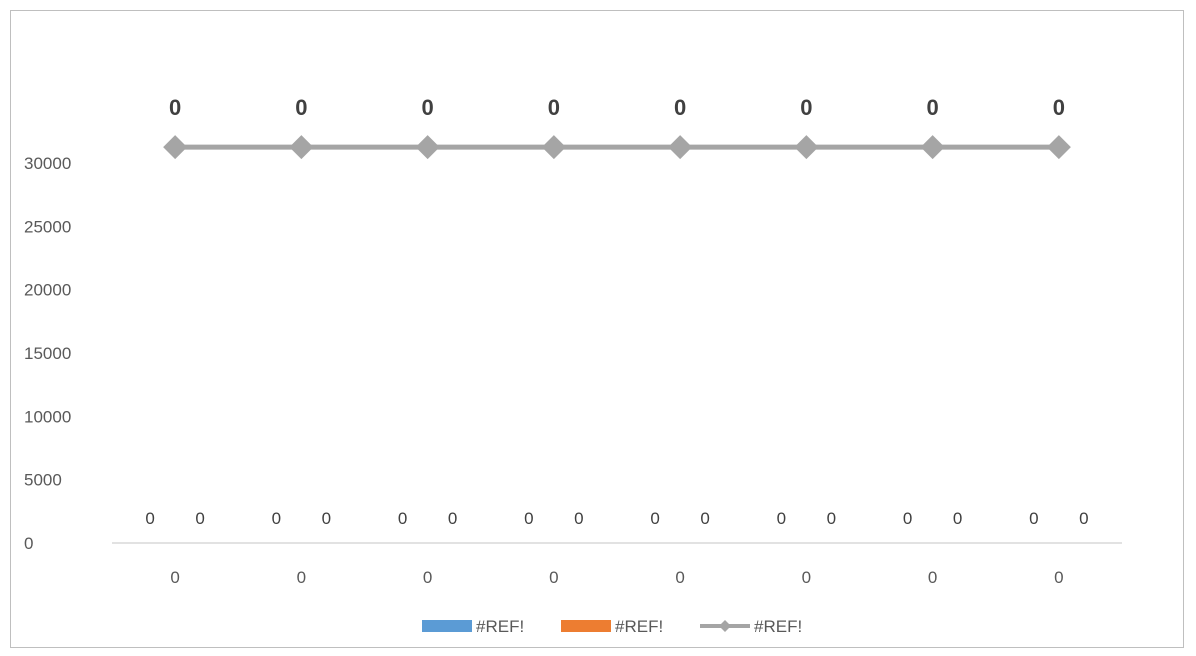 This screenshot has width=1196, height=656. What do you see at coordinates (616, 518) in the screenshot?
I see `bar-data-labels: 0 0 0 0 0 0 0 0 0 0 0 0 0 0 0 0` at bounding box center [616, 518].